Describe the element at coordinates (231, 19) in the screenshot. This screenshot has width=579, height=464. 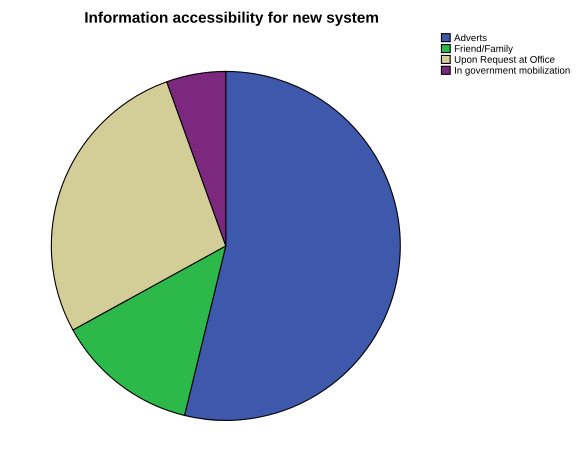
I see `chart-title: Information accessibility for new system` at that location.